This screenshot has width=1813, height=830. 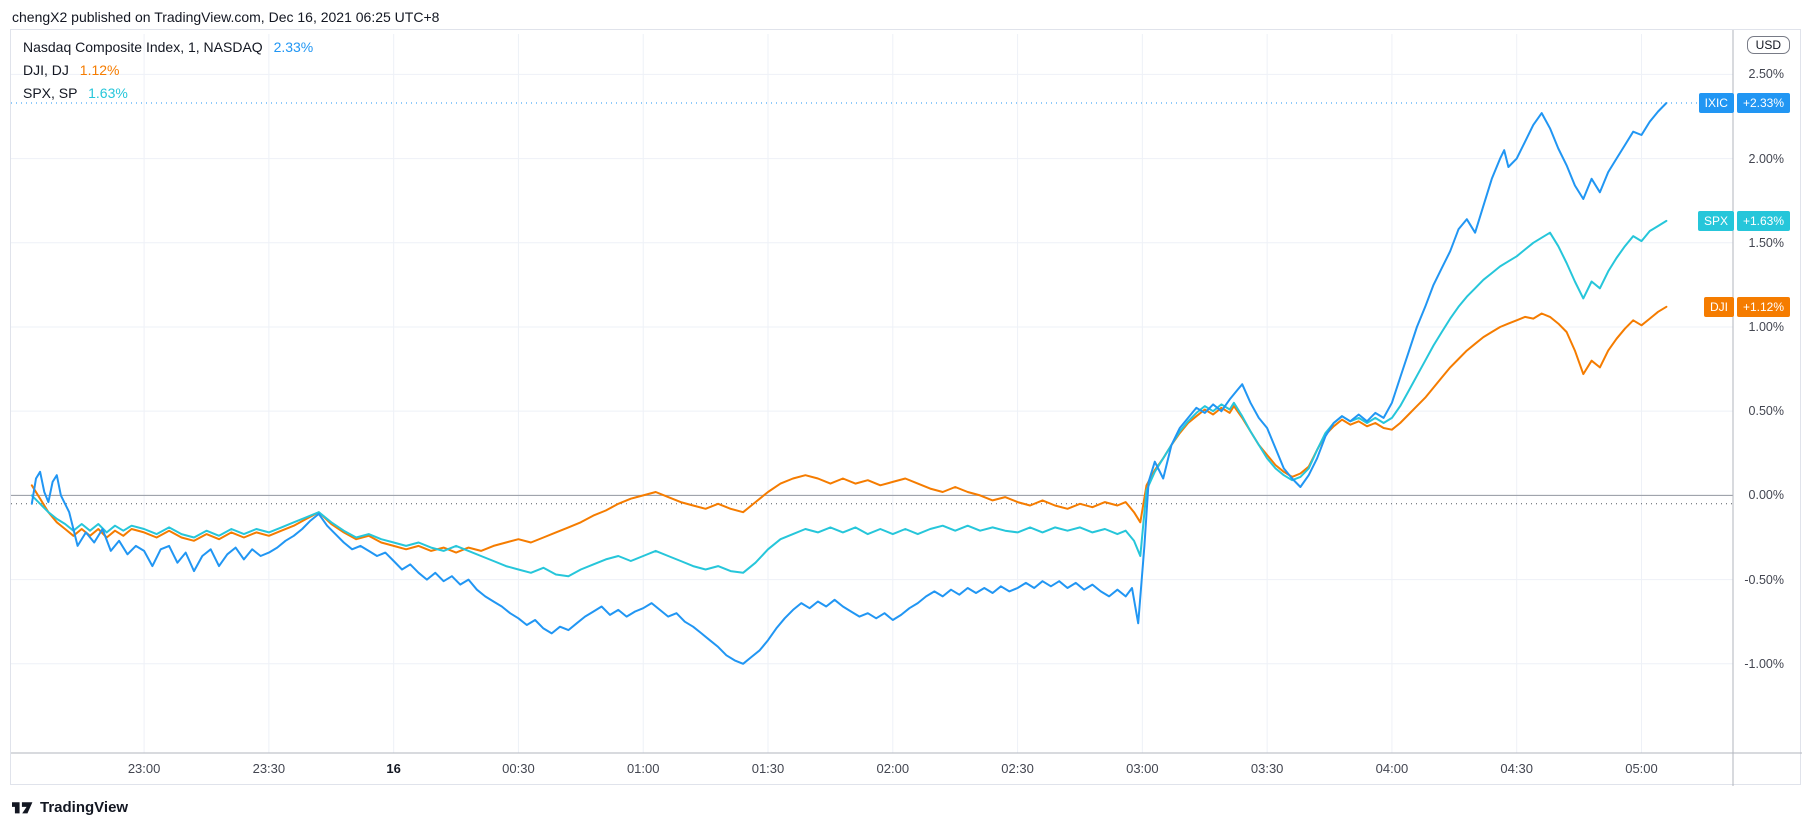 What do you see at coordinates (1716, 103) in the screenshot?
I see `price-label-symbol: IXIC` at bounding box center [1716, 103].